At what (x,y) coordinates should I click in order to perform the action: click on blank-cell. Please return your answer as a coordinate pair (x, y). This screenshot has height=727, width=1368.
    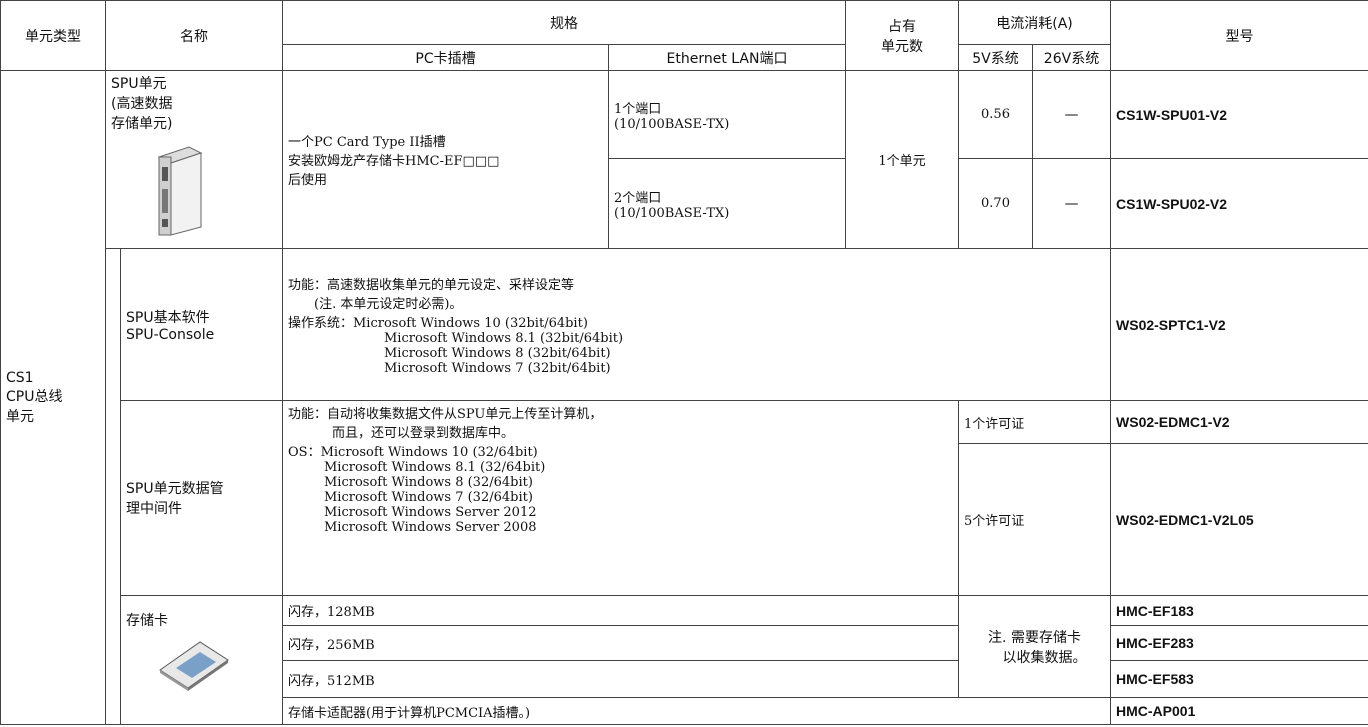
    Looking at the image, I should click on (113, 486).